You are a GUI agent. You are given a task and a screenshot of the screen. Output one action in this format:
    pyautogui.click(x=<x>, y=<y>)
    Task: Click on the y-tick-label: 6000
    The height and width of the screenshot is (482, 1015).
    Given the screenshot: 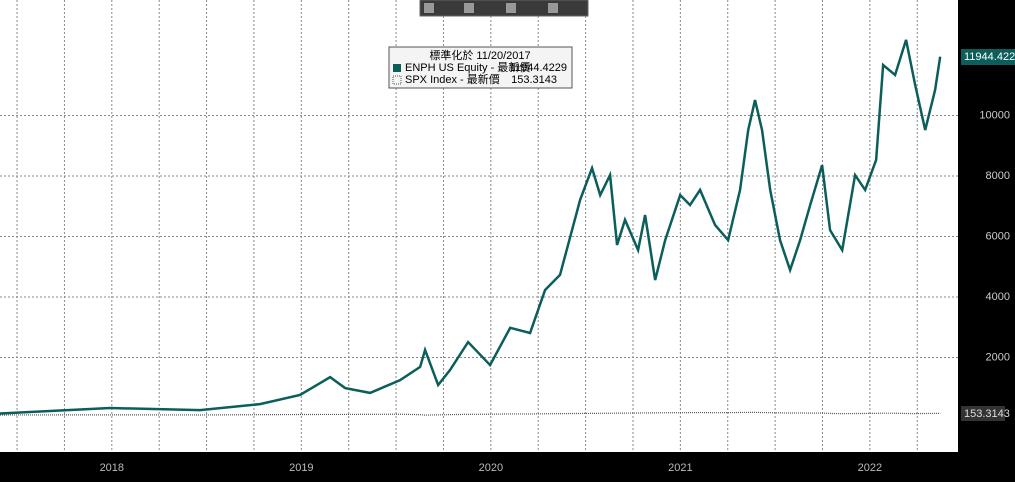 What is the action you would take?
    pyautogui.click(x=998, y=236)
    